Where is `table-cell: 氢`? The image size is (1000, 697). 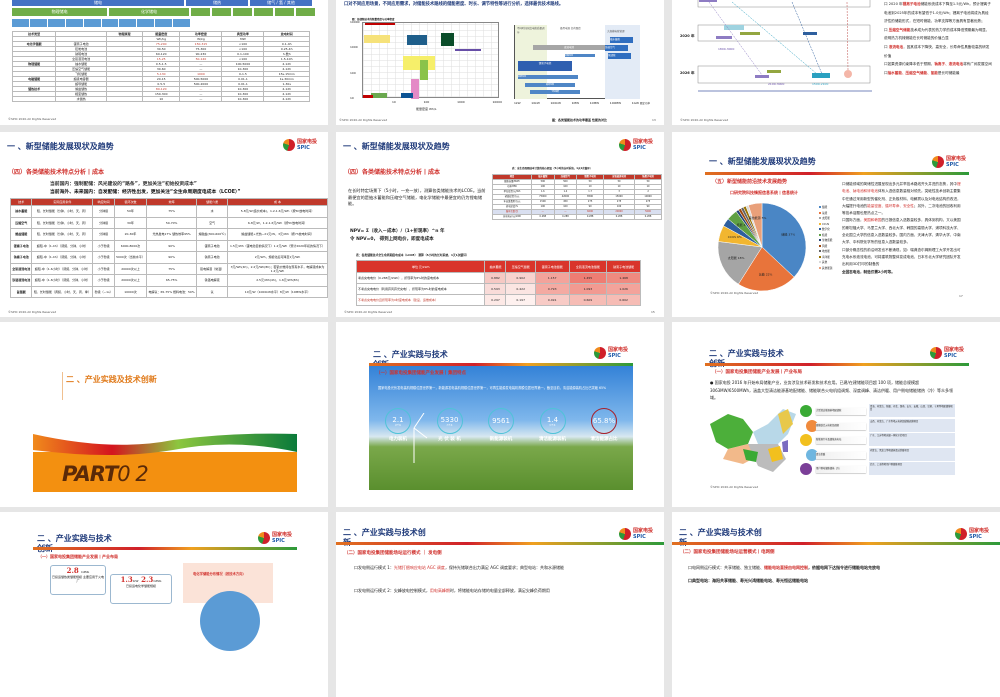
table-cell: 氢 is located at coordinates (212, 291).